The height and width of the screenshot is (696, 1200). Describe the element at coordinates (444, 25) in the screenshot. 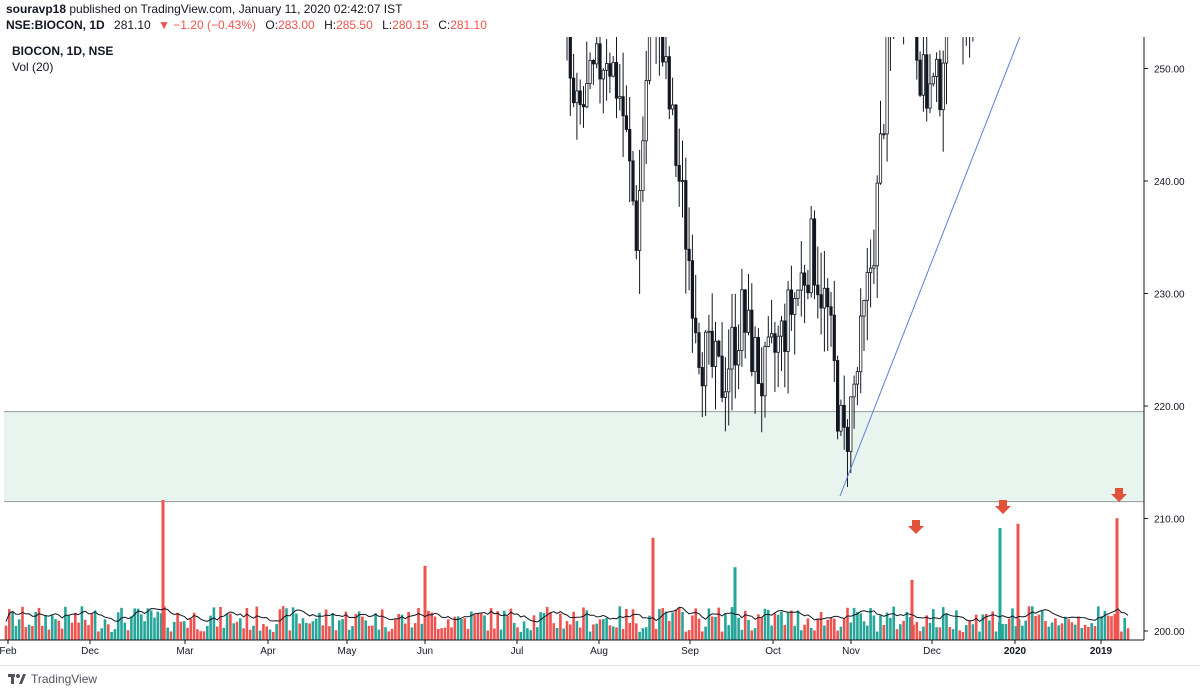

I see `close-label: C:` at that location.